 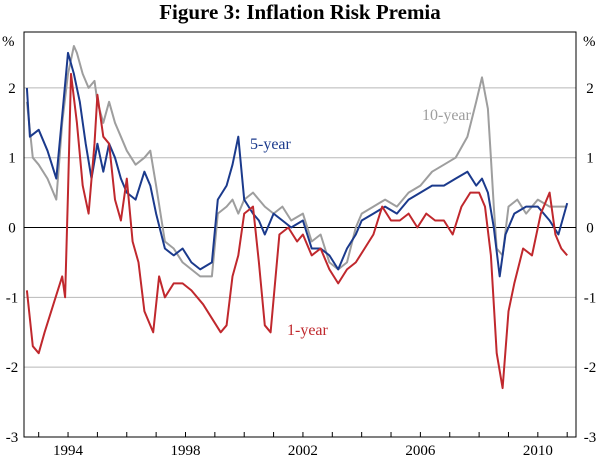 I want to click on y-tick-label-left: -3, so click(x=12, y=438).